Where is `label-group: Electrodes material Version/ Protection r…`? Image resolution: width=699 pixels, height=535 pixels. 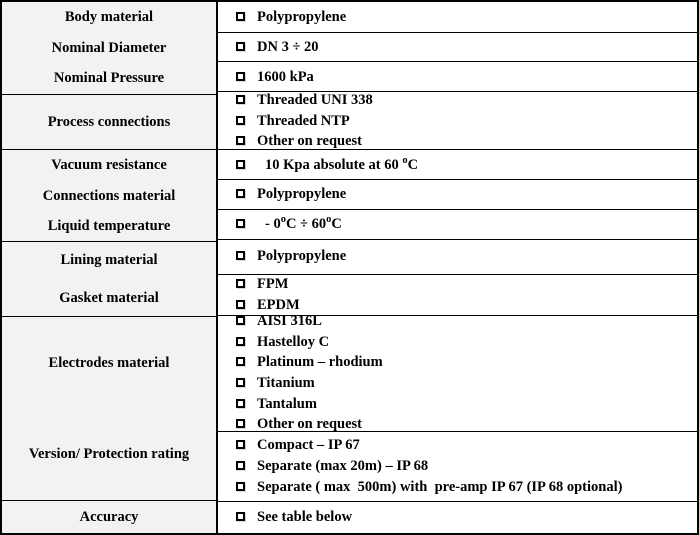 label-group: Electrodes material Version/ Protection r… is located at coordinates (109, 409).